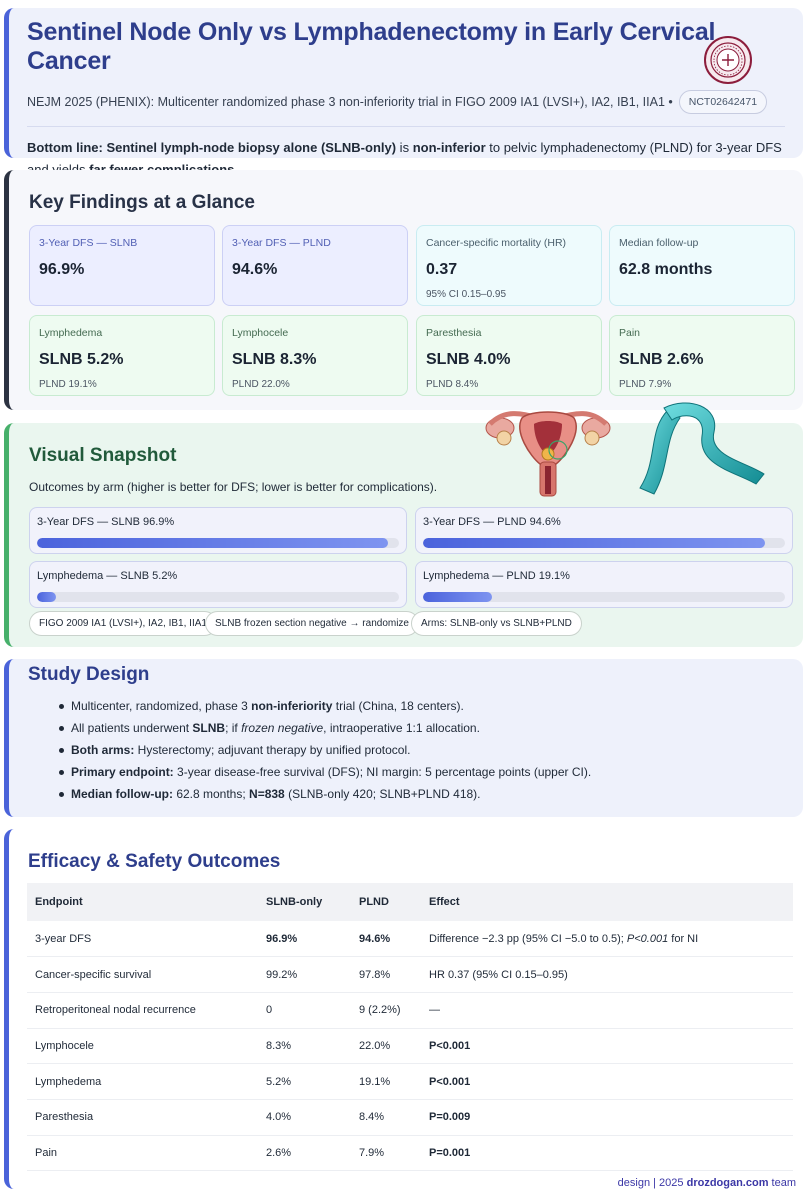 The image size is (807, 1200). I want to click on kpi-label: 3-Year DFS — SLNB, so click(88, 243).